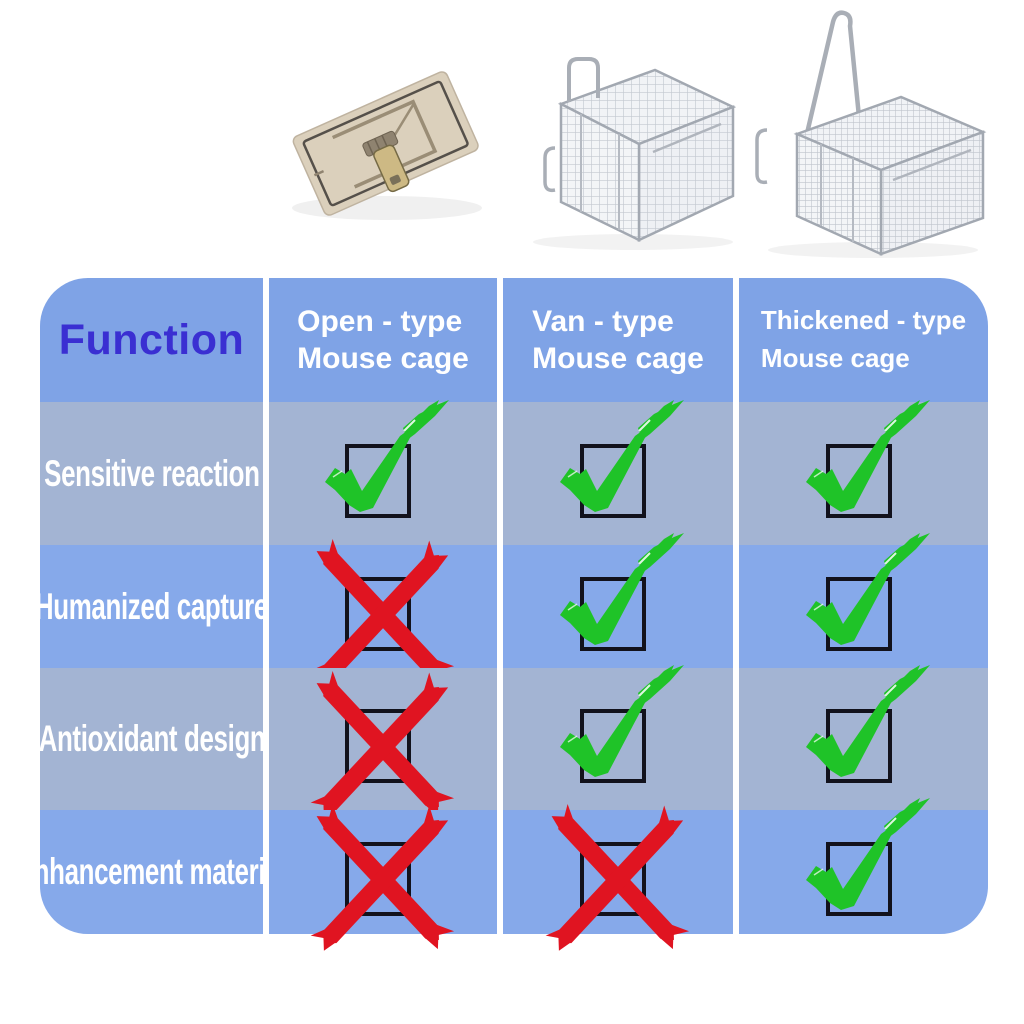 The image size is (1024, 1024). I want to click on header-cell-function: Function, so click(151, 340).